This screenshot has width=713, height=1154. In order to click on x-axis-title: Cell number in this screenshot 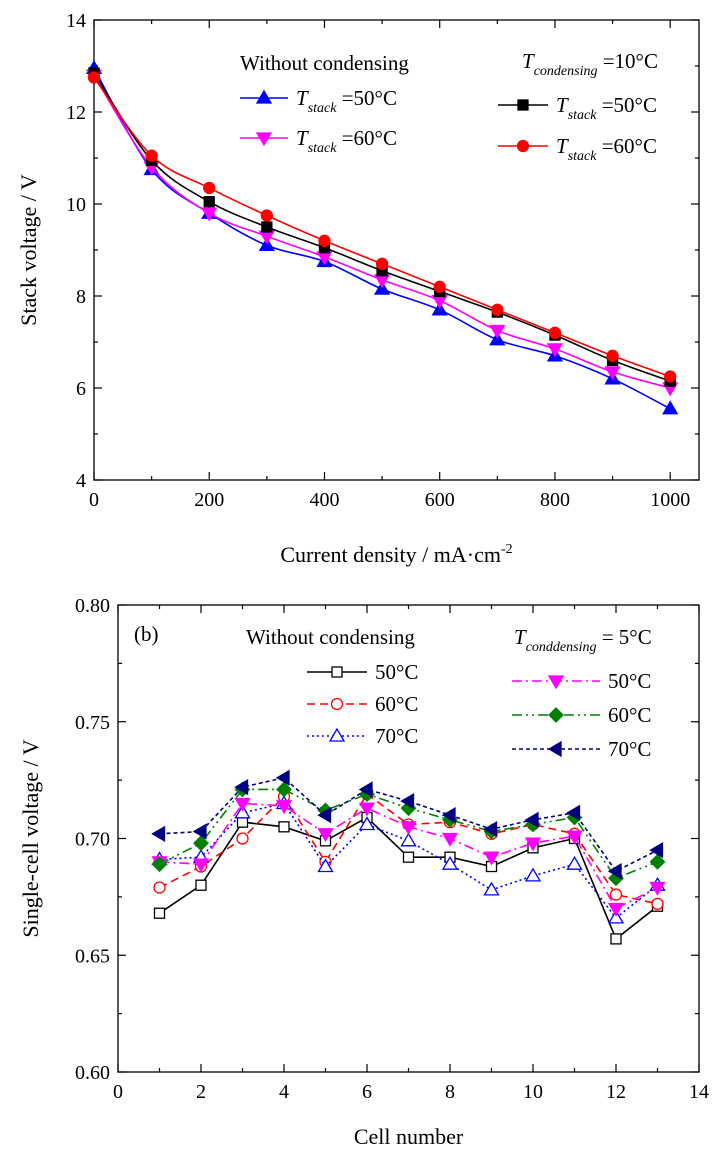, I will do `click(409, 1136)`.